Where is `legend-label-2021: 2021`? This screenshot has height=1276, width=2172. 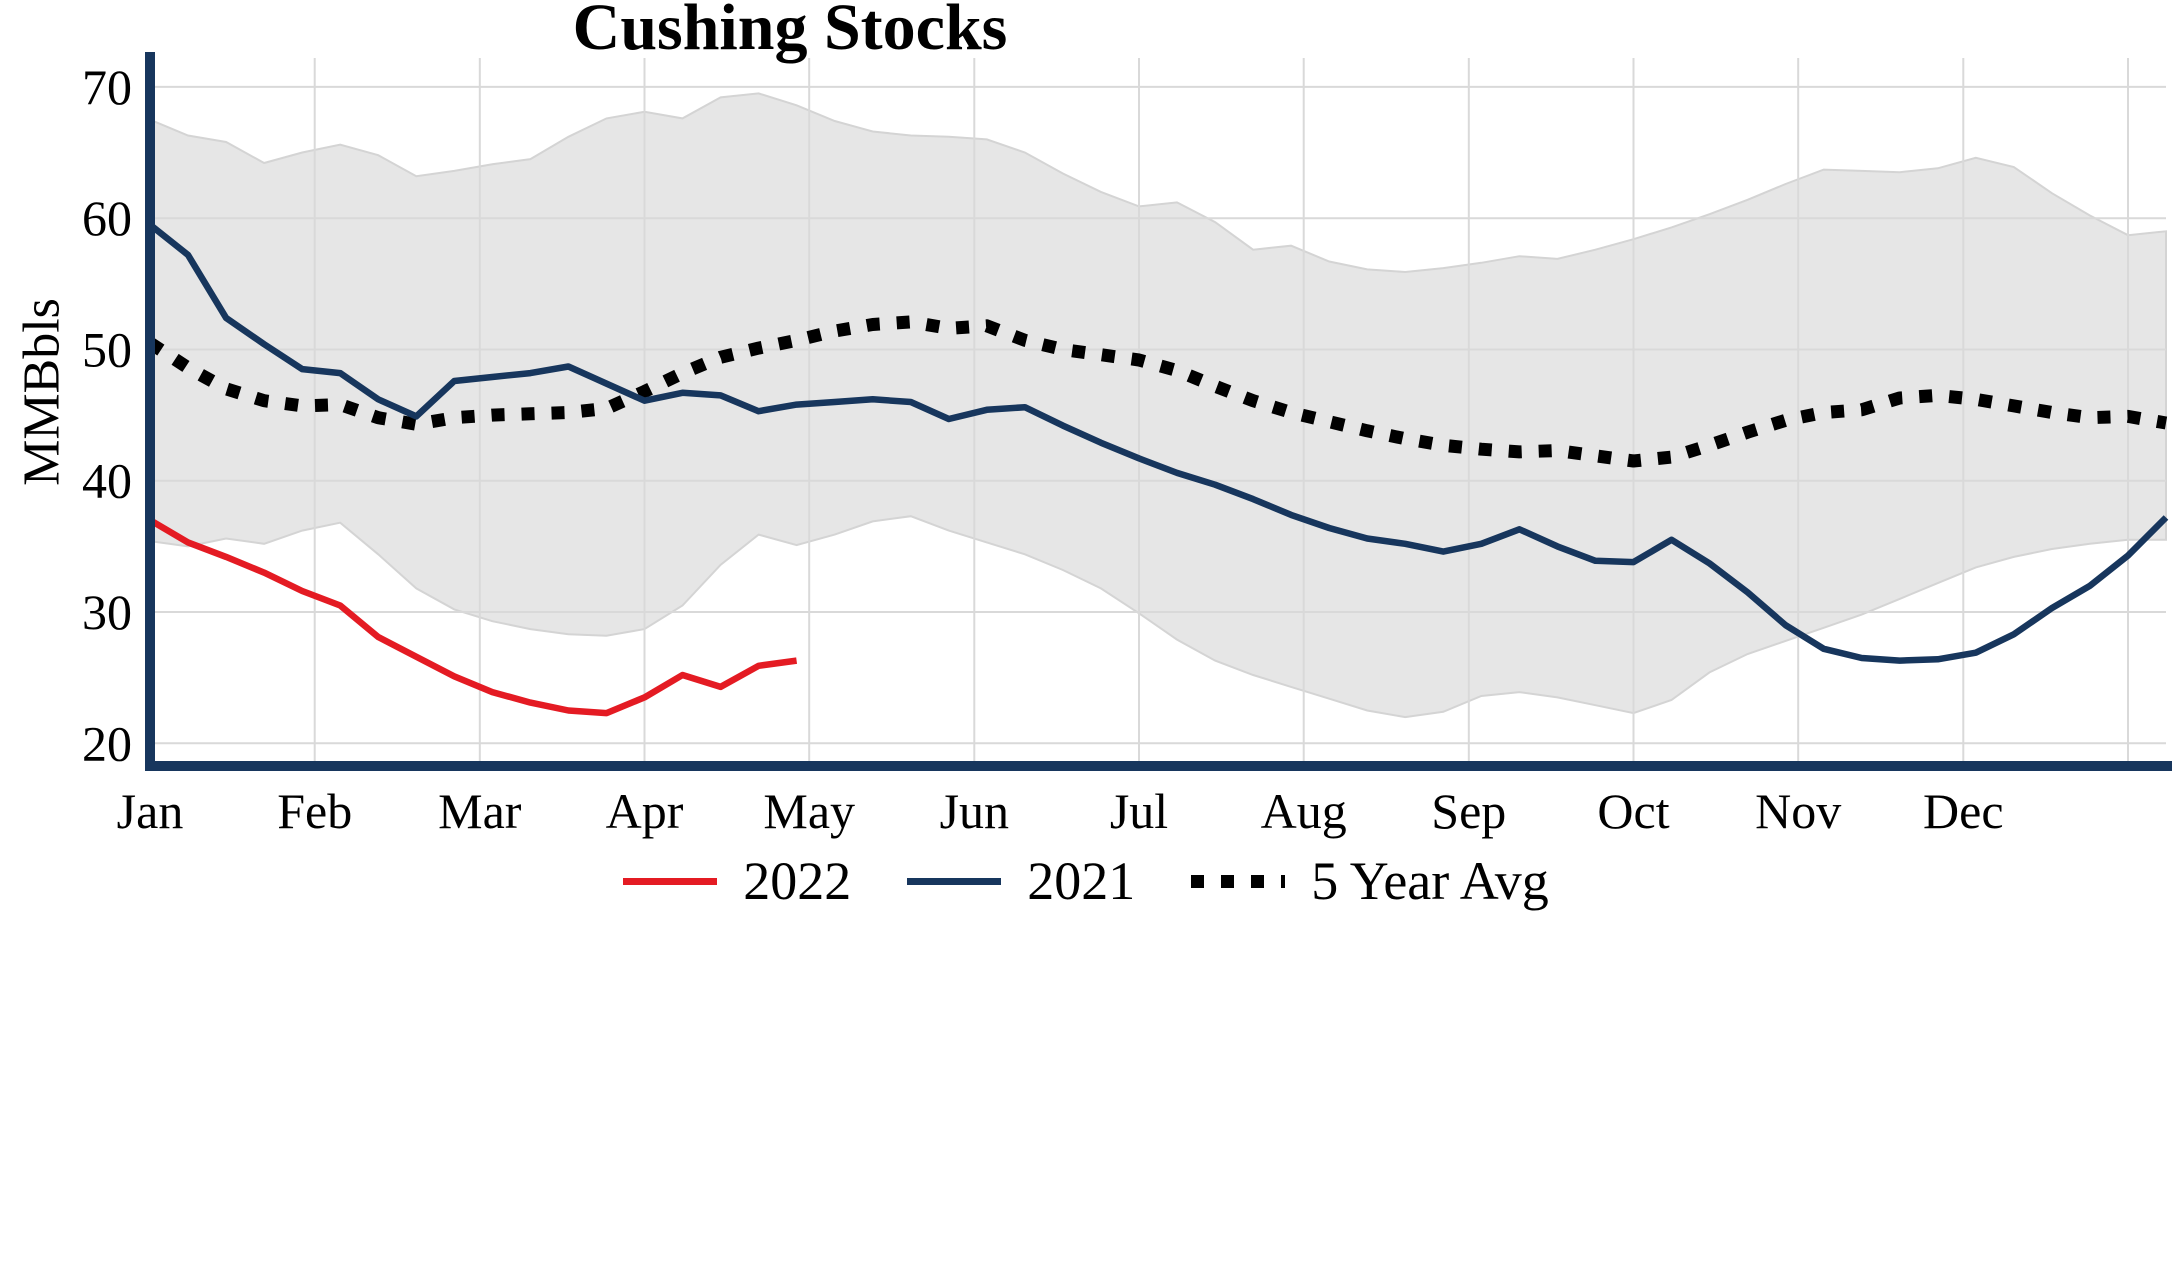
legend-label-2021: 2021 is located at coordinates (1081, 881).